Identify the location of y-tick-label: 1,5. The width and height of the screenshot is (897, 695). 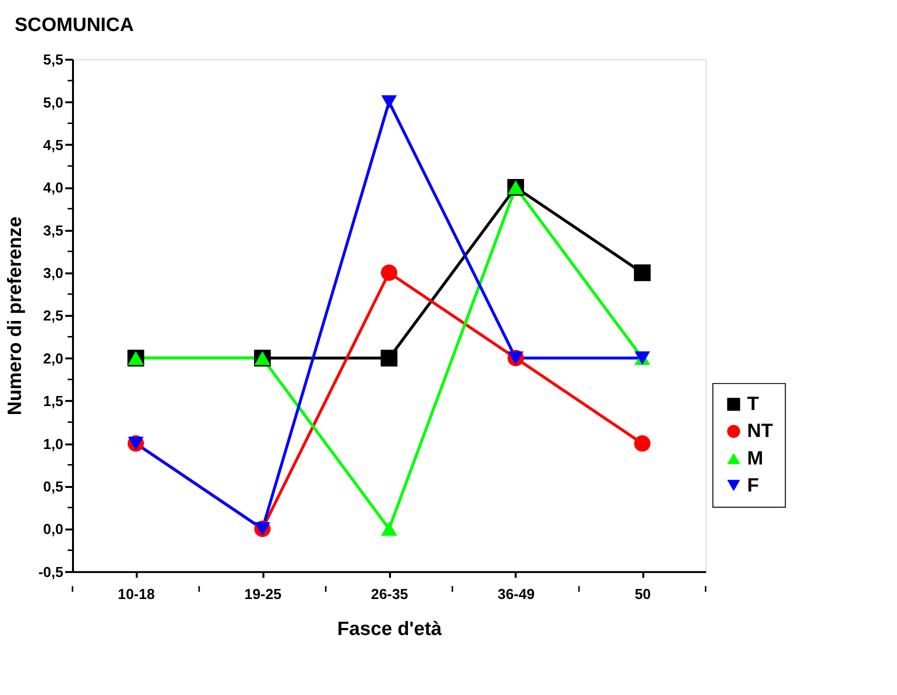
(53, 402).